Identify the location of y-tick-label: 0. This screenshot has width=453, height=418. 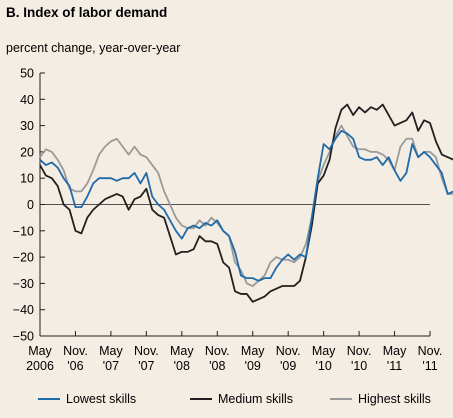
(30, 205).